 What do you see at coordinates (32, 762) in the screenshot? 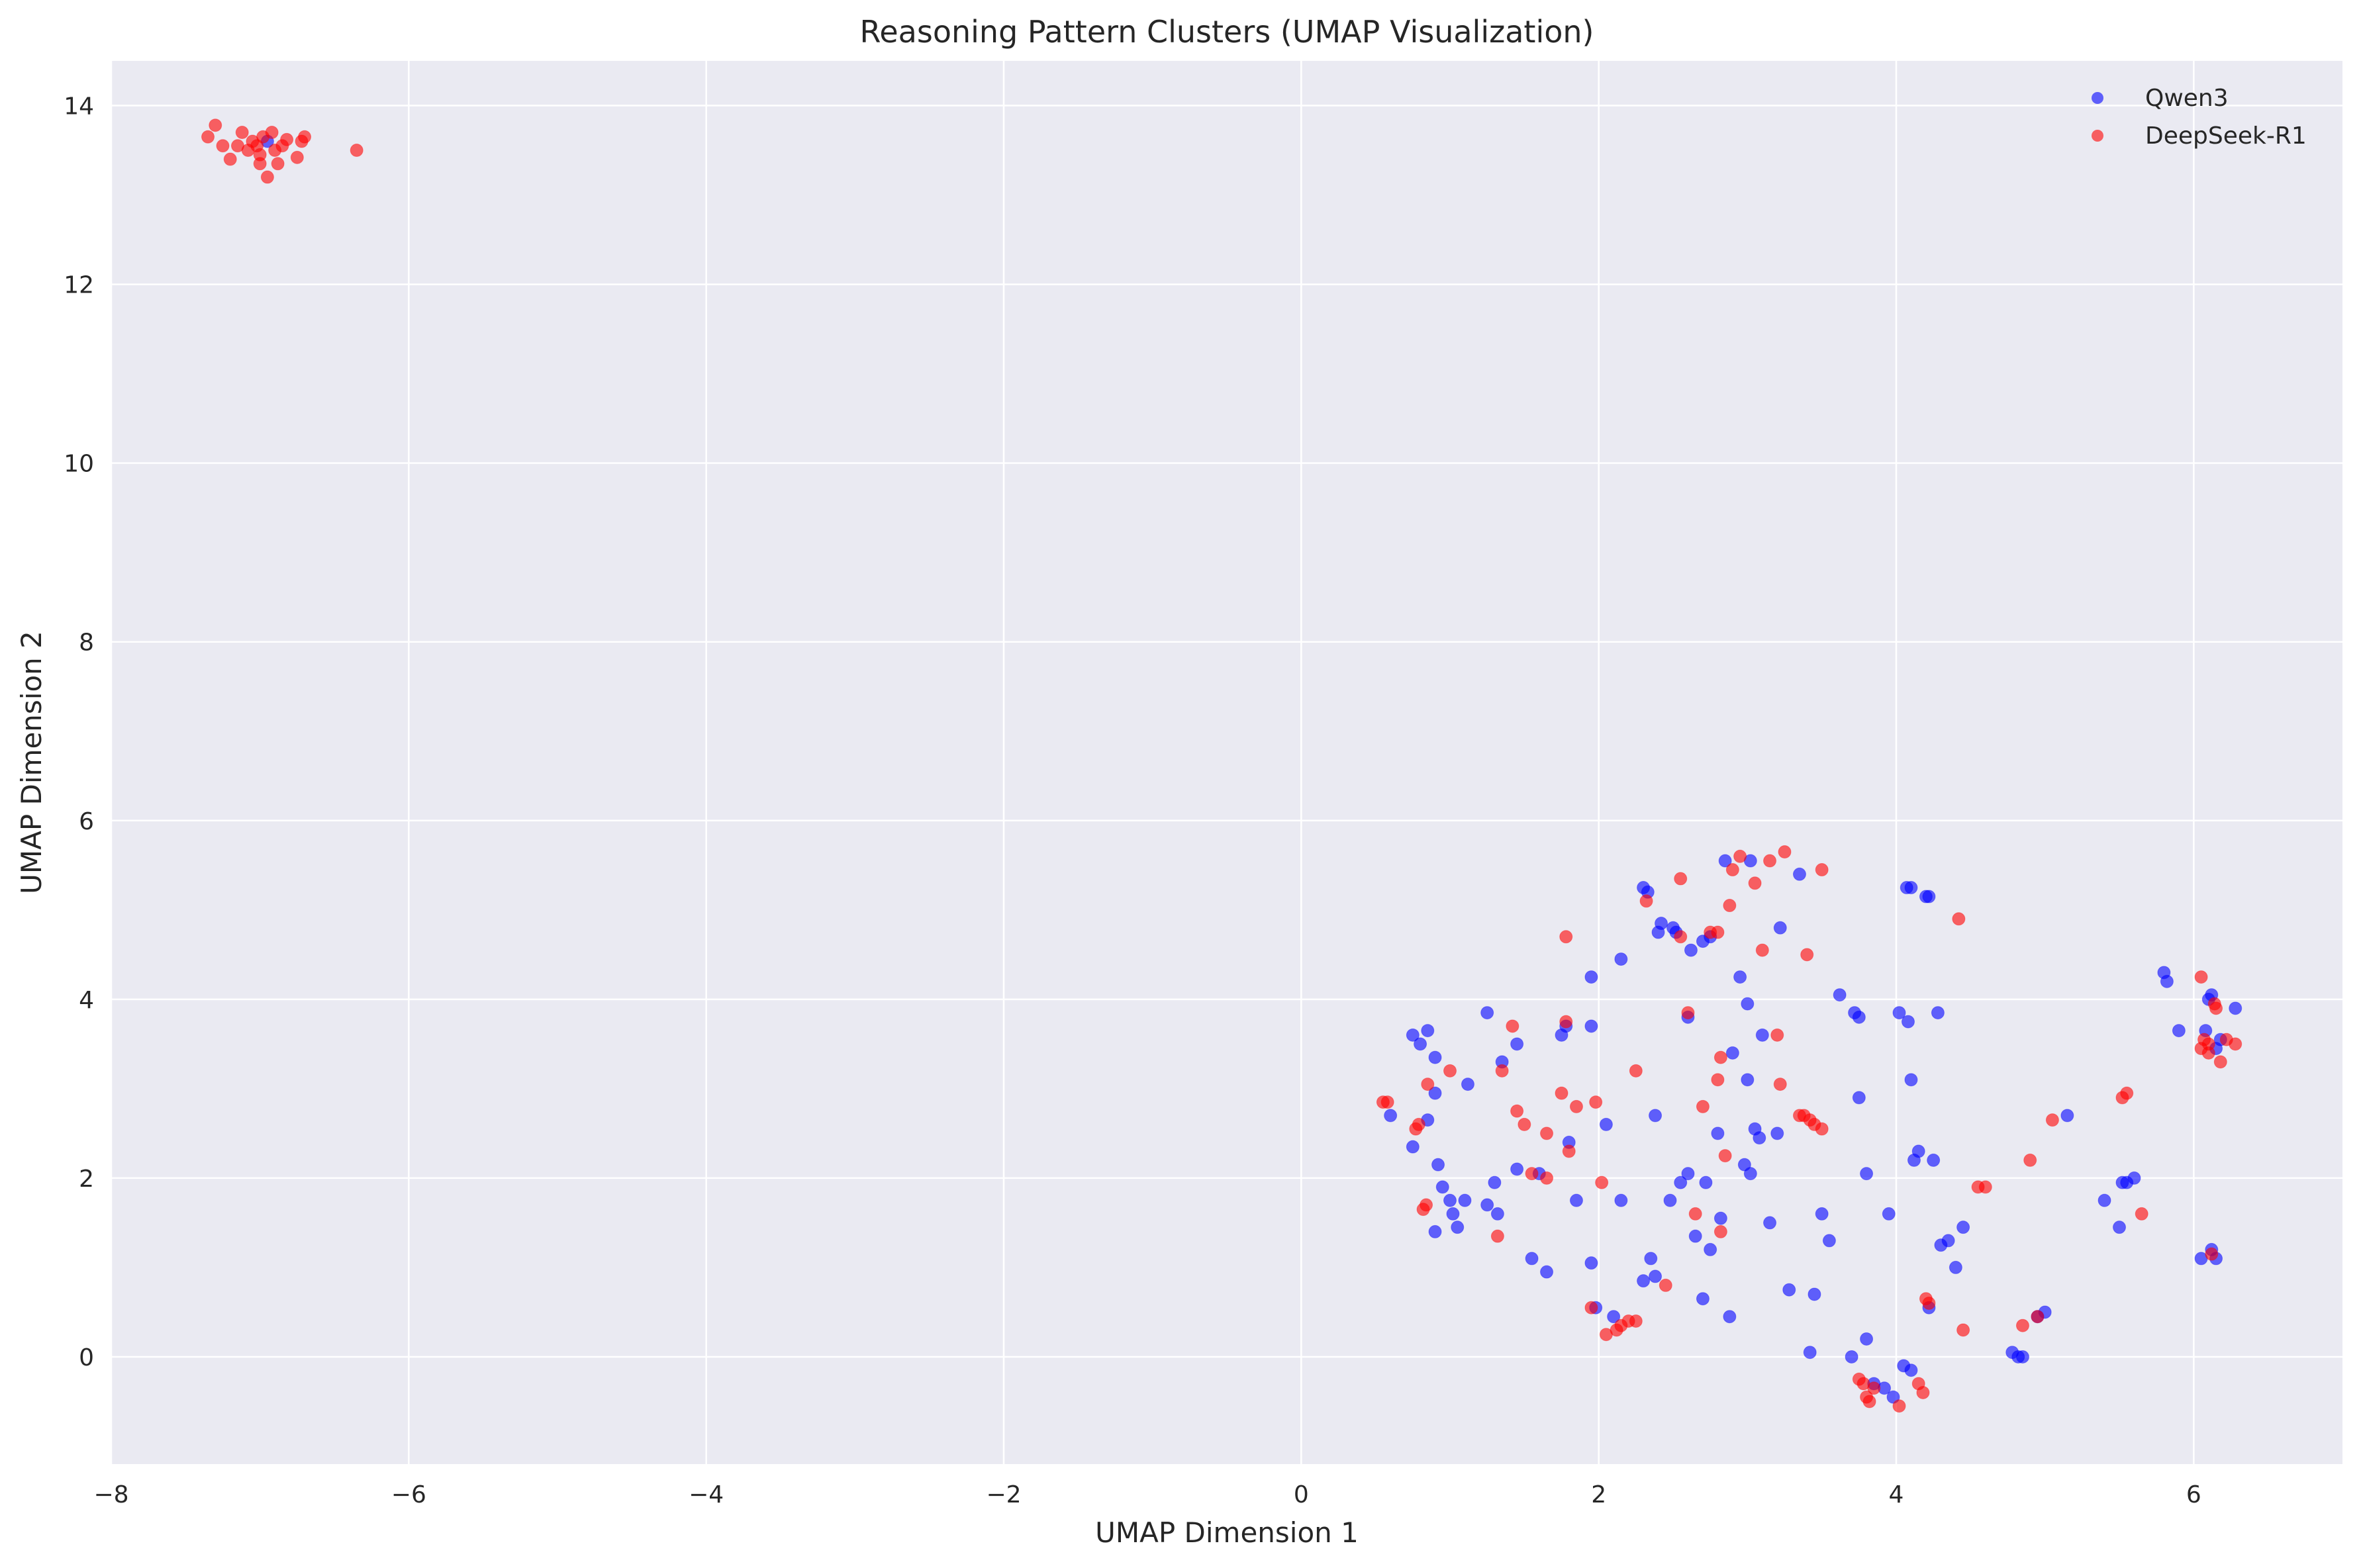
I see `y-axis-label: UMAP Dimension 2` at bounding box center [32, 762].